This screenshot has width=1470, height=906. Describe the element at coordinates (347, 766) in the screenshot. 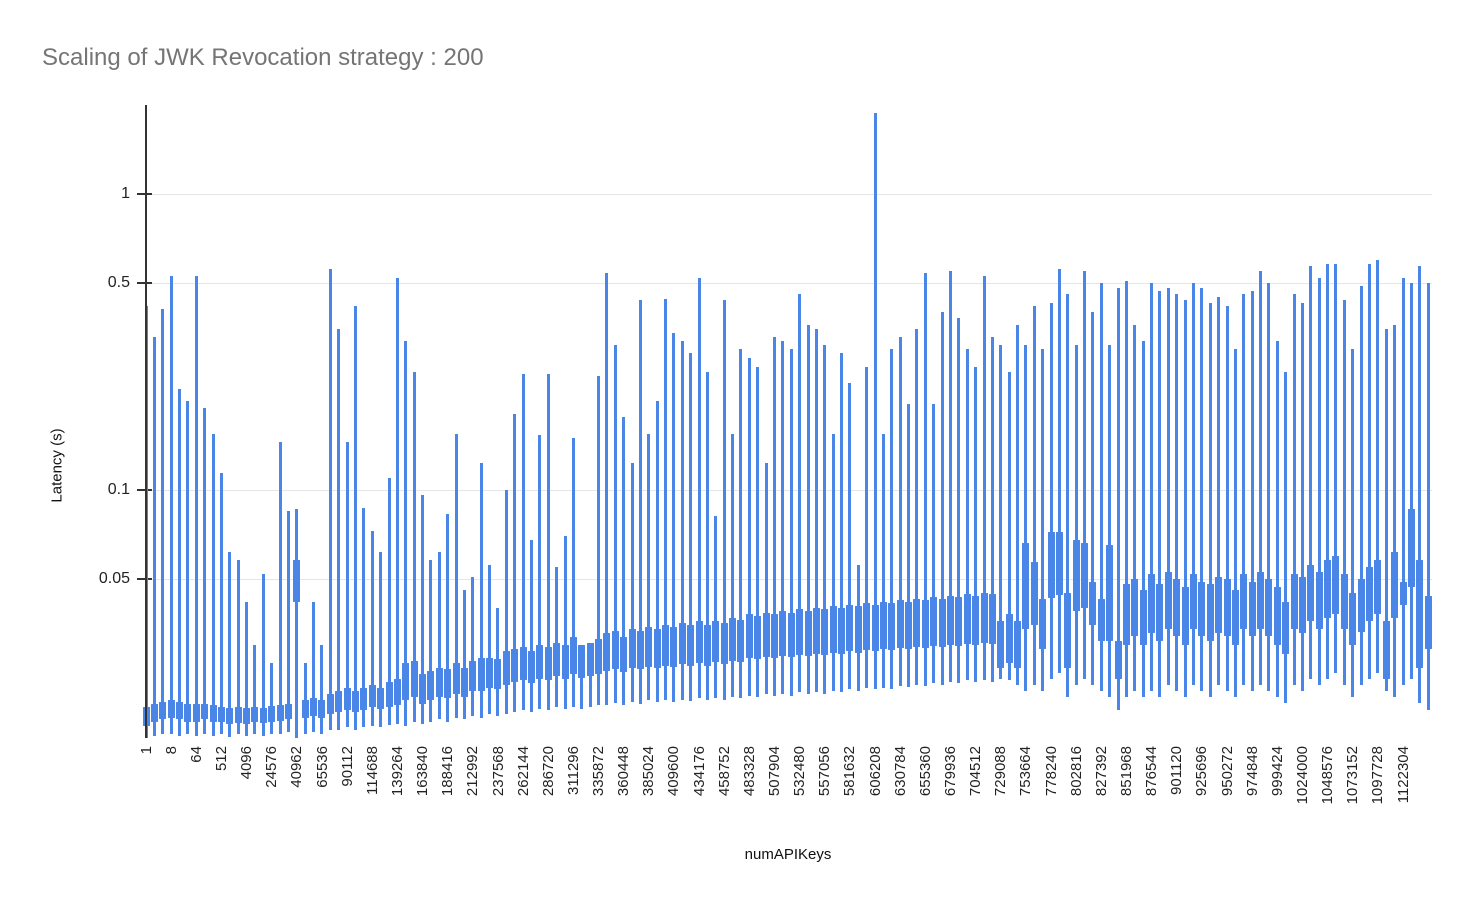

I see `x-tick-label: 90112` at that location.